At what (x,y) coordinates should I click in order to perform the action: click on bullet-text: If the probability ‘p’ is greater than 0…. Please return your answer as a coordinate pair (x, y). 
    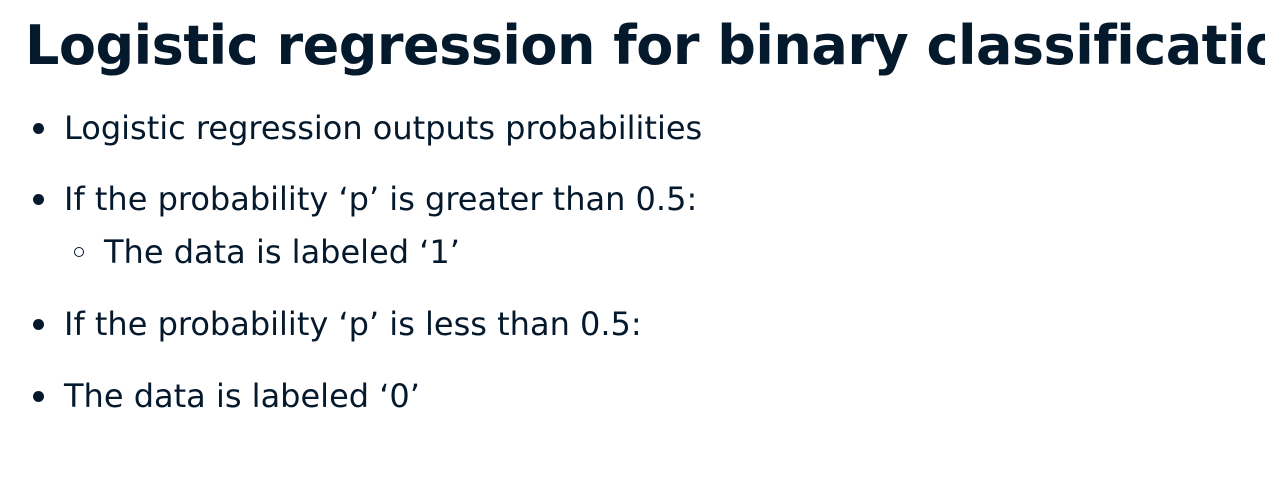
    Looking at the image, I should click on (381, 199).